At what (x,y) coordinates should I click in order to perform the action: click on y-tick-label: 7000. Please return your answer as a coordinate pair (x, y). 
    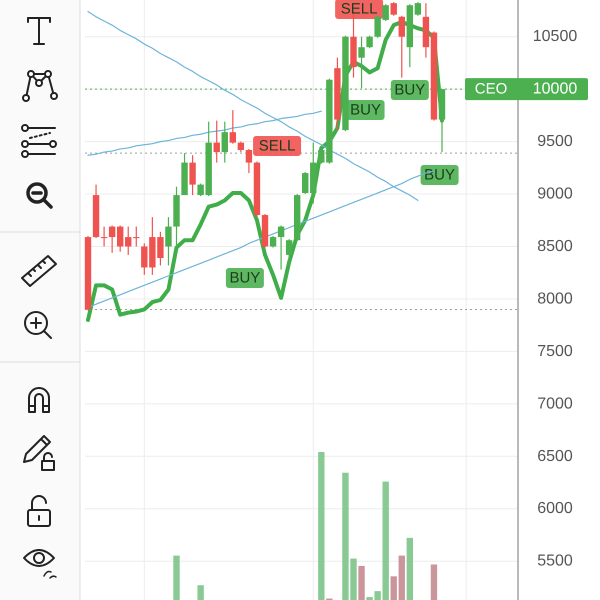
    Looking at the image, I should click on (555, 403).